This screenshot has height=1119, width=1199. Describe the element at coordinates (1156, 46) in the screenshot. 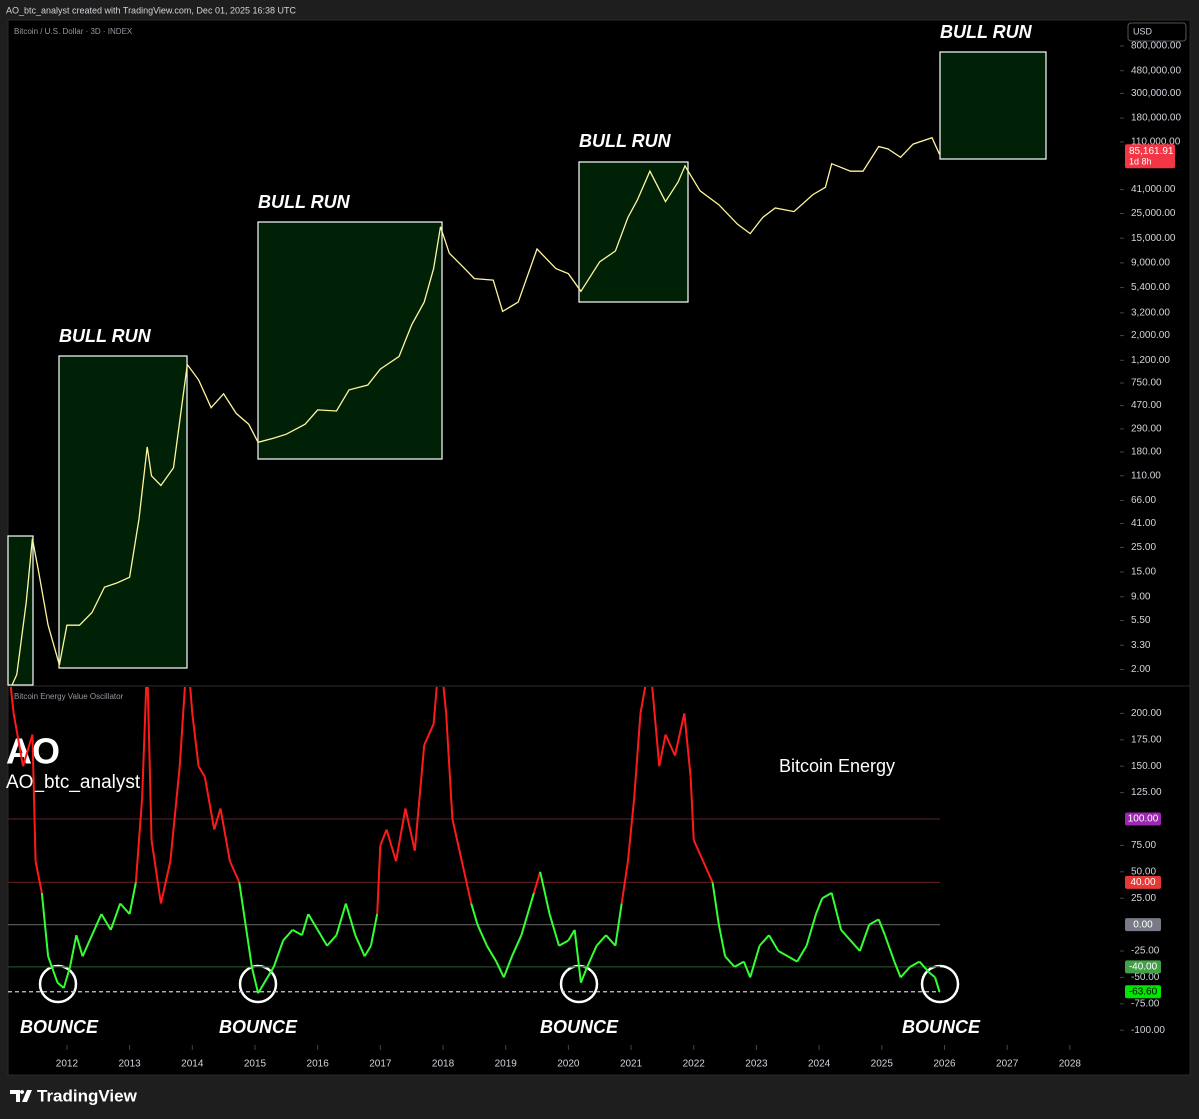

I see `y-tick-label: 800,000.00` at that location.